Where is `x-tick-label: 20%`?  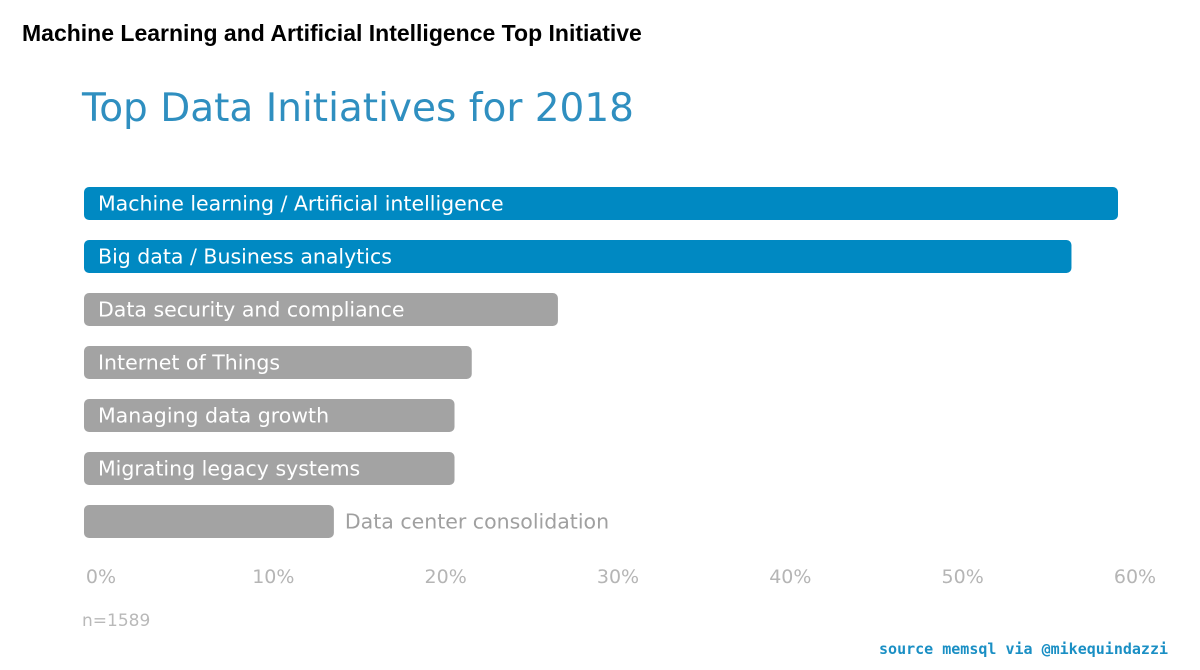 x-tick-label: 20% is located at coordinates (446, 577).